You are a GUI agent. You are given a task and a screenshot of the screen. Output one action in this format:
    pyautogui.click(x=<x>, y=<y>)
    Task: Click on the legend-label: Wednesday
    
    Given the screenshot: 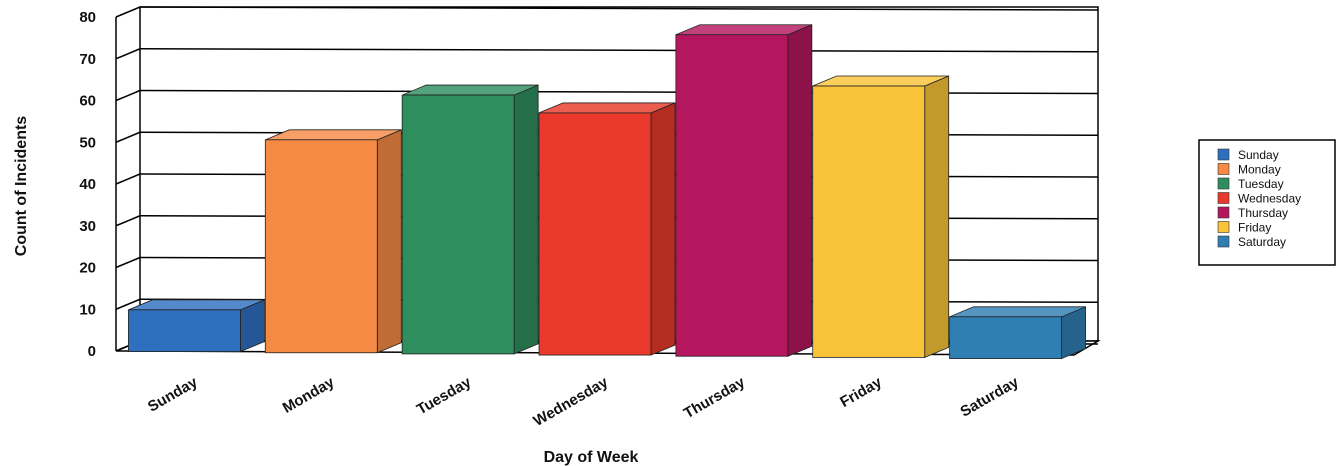 What is the action you would take?
    pyautogui.click(x=1269, y=199)
    